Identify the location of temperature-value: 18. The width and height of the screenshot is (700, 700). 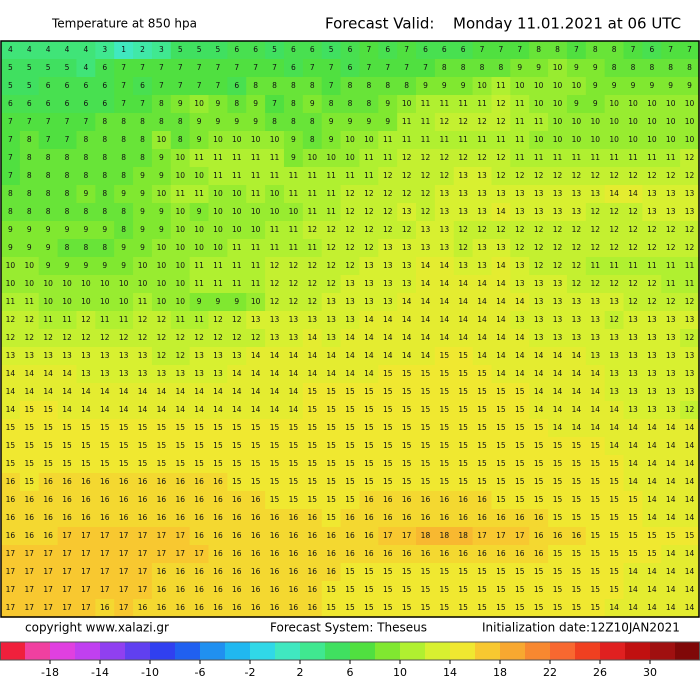
(426, 535).